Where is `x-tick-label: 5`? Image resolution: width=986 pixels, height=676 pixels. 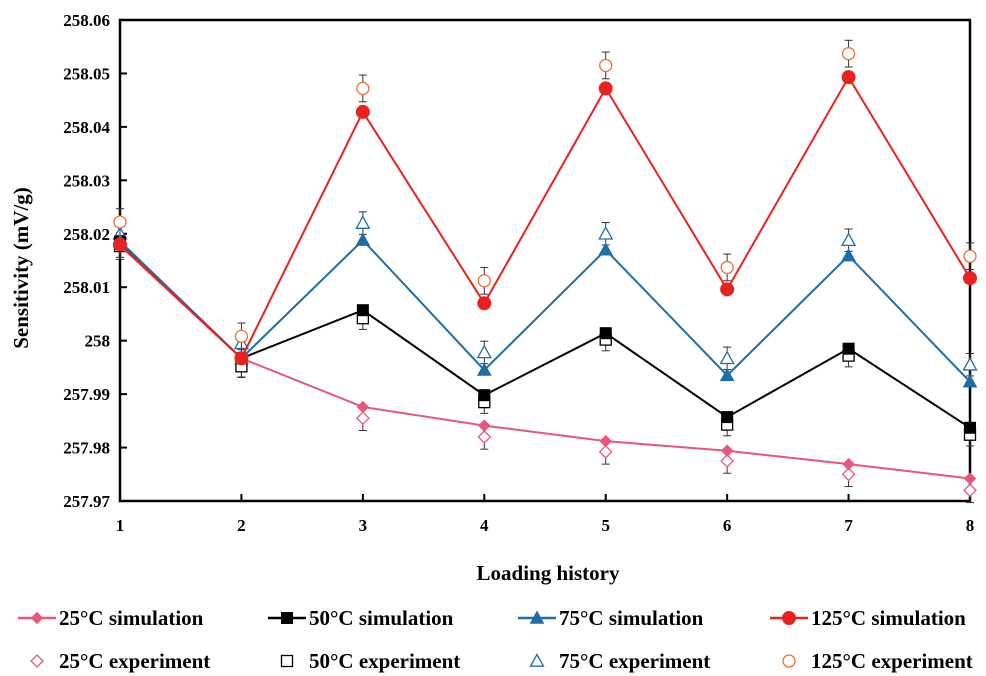 x-tick-label: 5 is located at coordinates (605, 525).